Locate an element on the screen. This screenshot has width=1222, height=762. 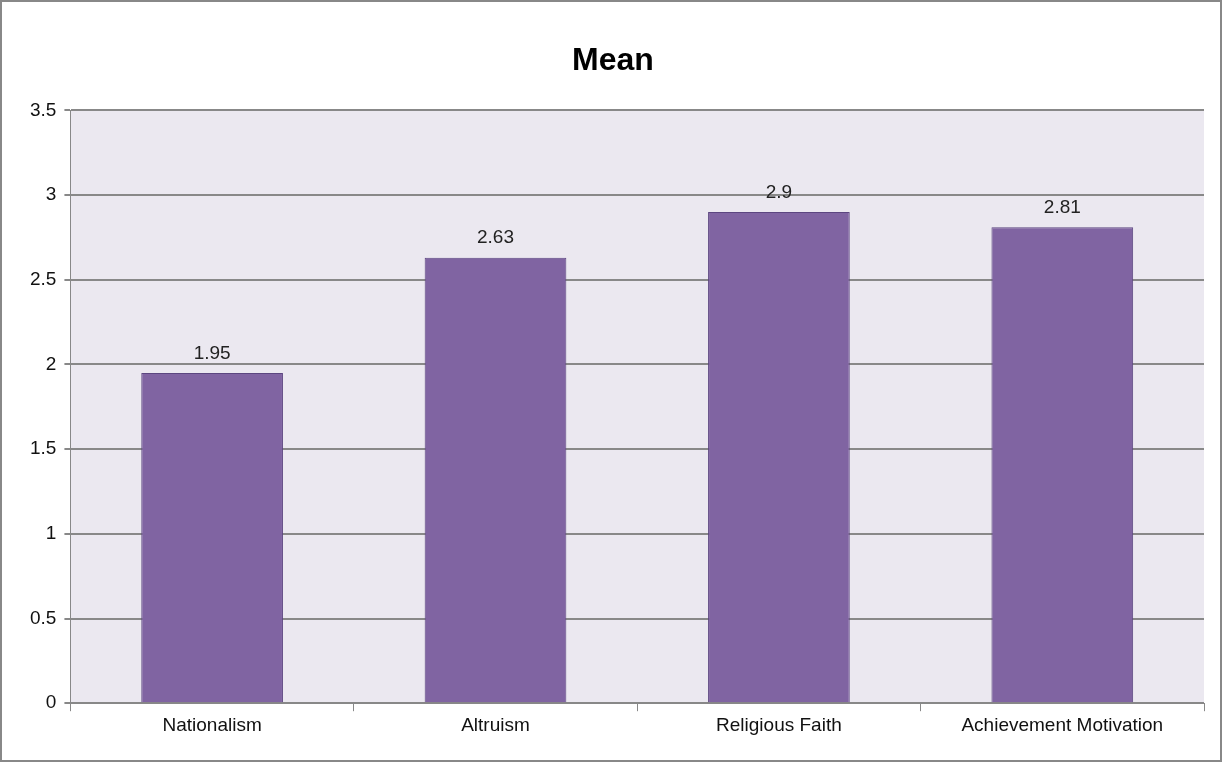
chart-title: Mean is located at coordinates (613, 59).